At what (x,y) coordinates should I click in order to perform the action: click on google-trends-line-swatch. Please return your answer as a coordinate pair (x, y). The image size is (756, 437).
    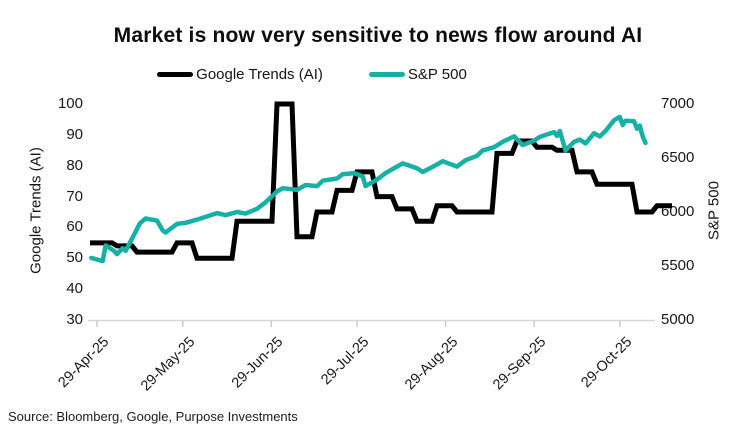
    Looking at the image, I should click on (175, 74).